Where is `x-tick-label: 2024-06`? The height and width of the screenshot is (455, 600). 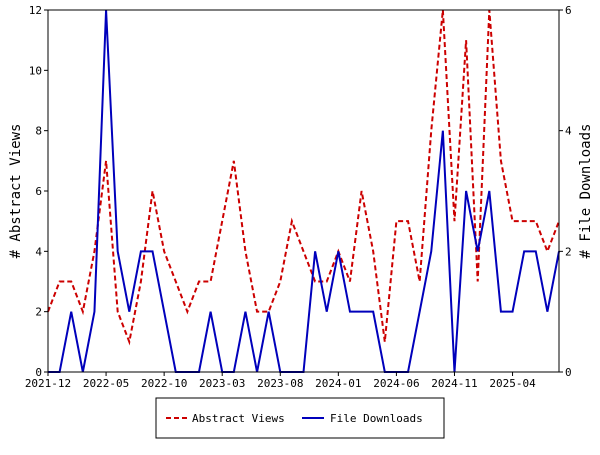
x-tick-label: 2024-06 is located at coordinates (396, 383).